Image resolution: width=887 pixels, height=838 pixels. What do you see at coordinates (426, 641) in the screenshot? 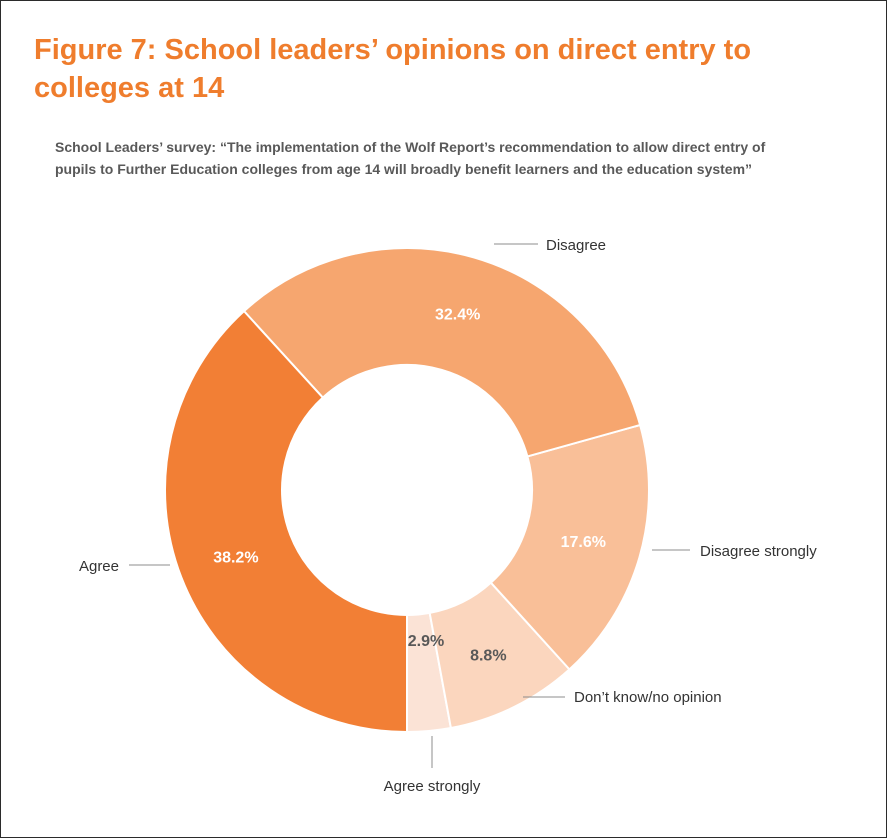
I see `pct-label-agree-strongly: 2.9%` at bounding box center [426, 641].